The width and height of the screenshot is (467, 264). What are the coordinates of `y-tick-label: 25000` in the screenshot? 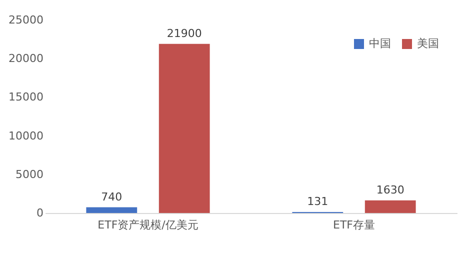 It's located at (26, 20).